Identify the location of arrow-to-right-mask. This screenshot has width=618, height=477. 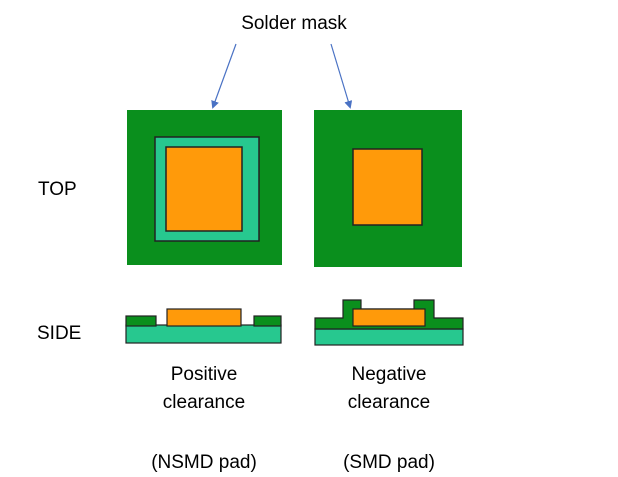
(341, 76).